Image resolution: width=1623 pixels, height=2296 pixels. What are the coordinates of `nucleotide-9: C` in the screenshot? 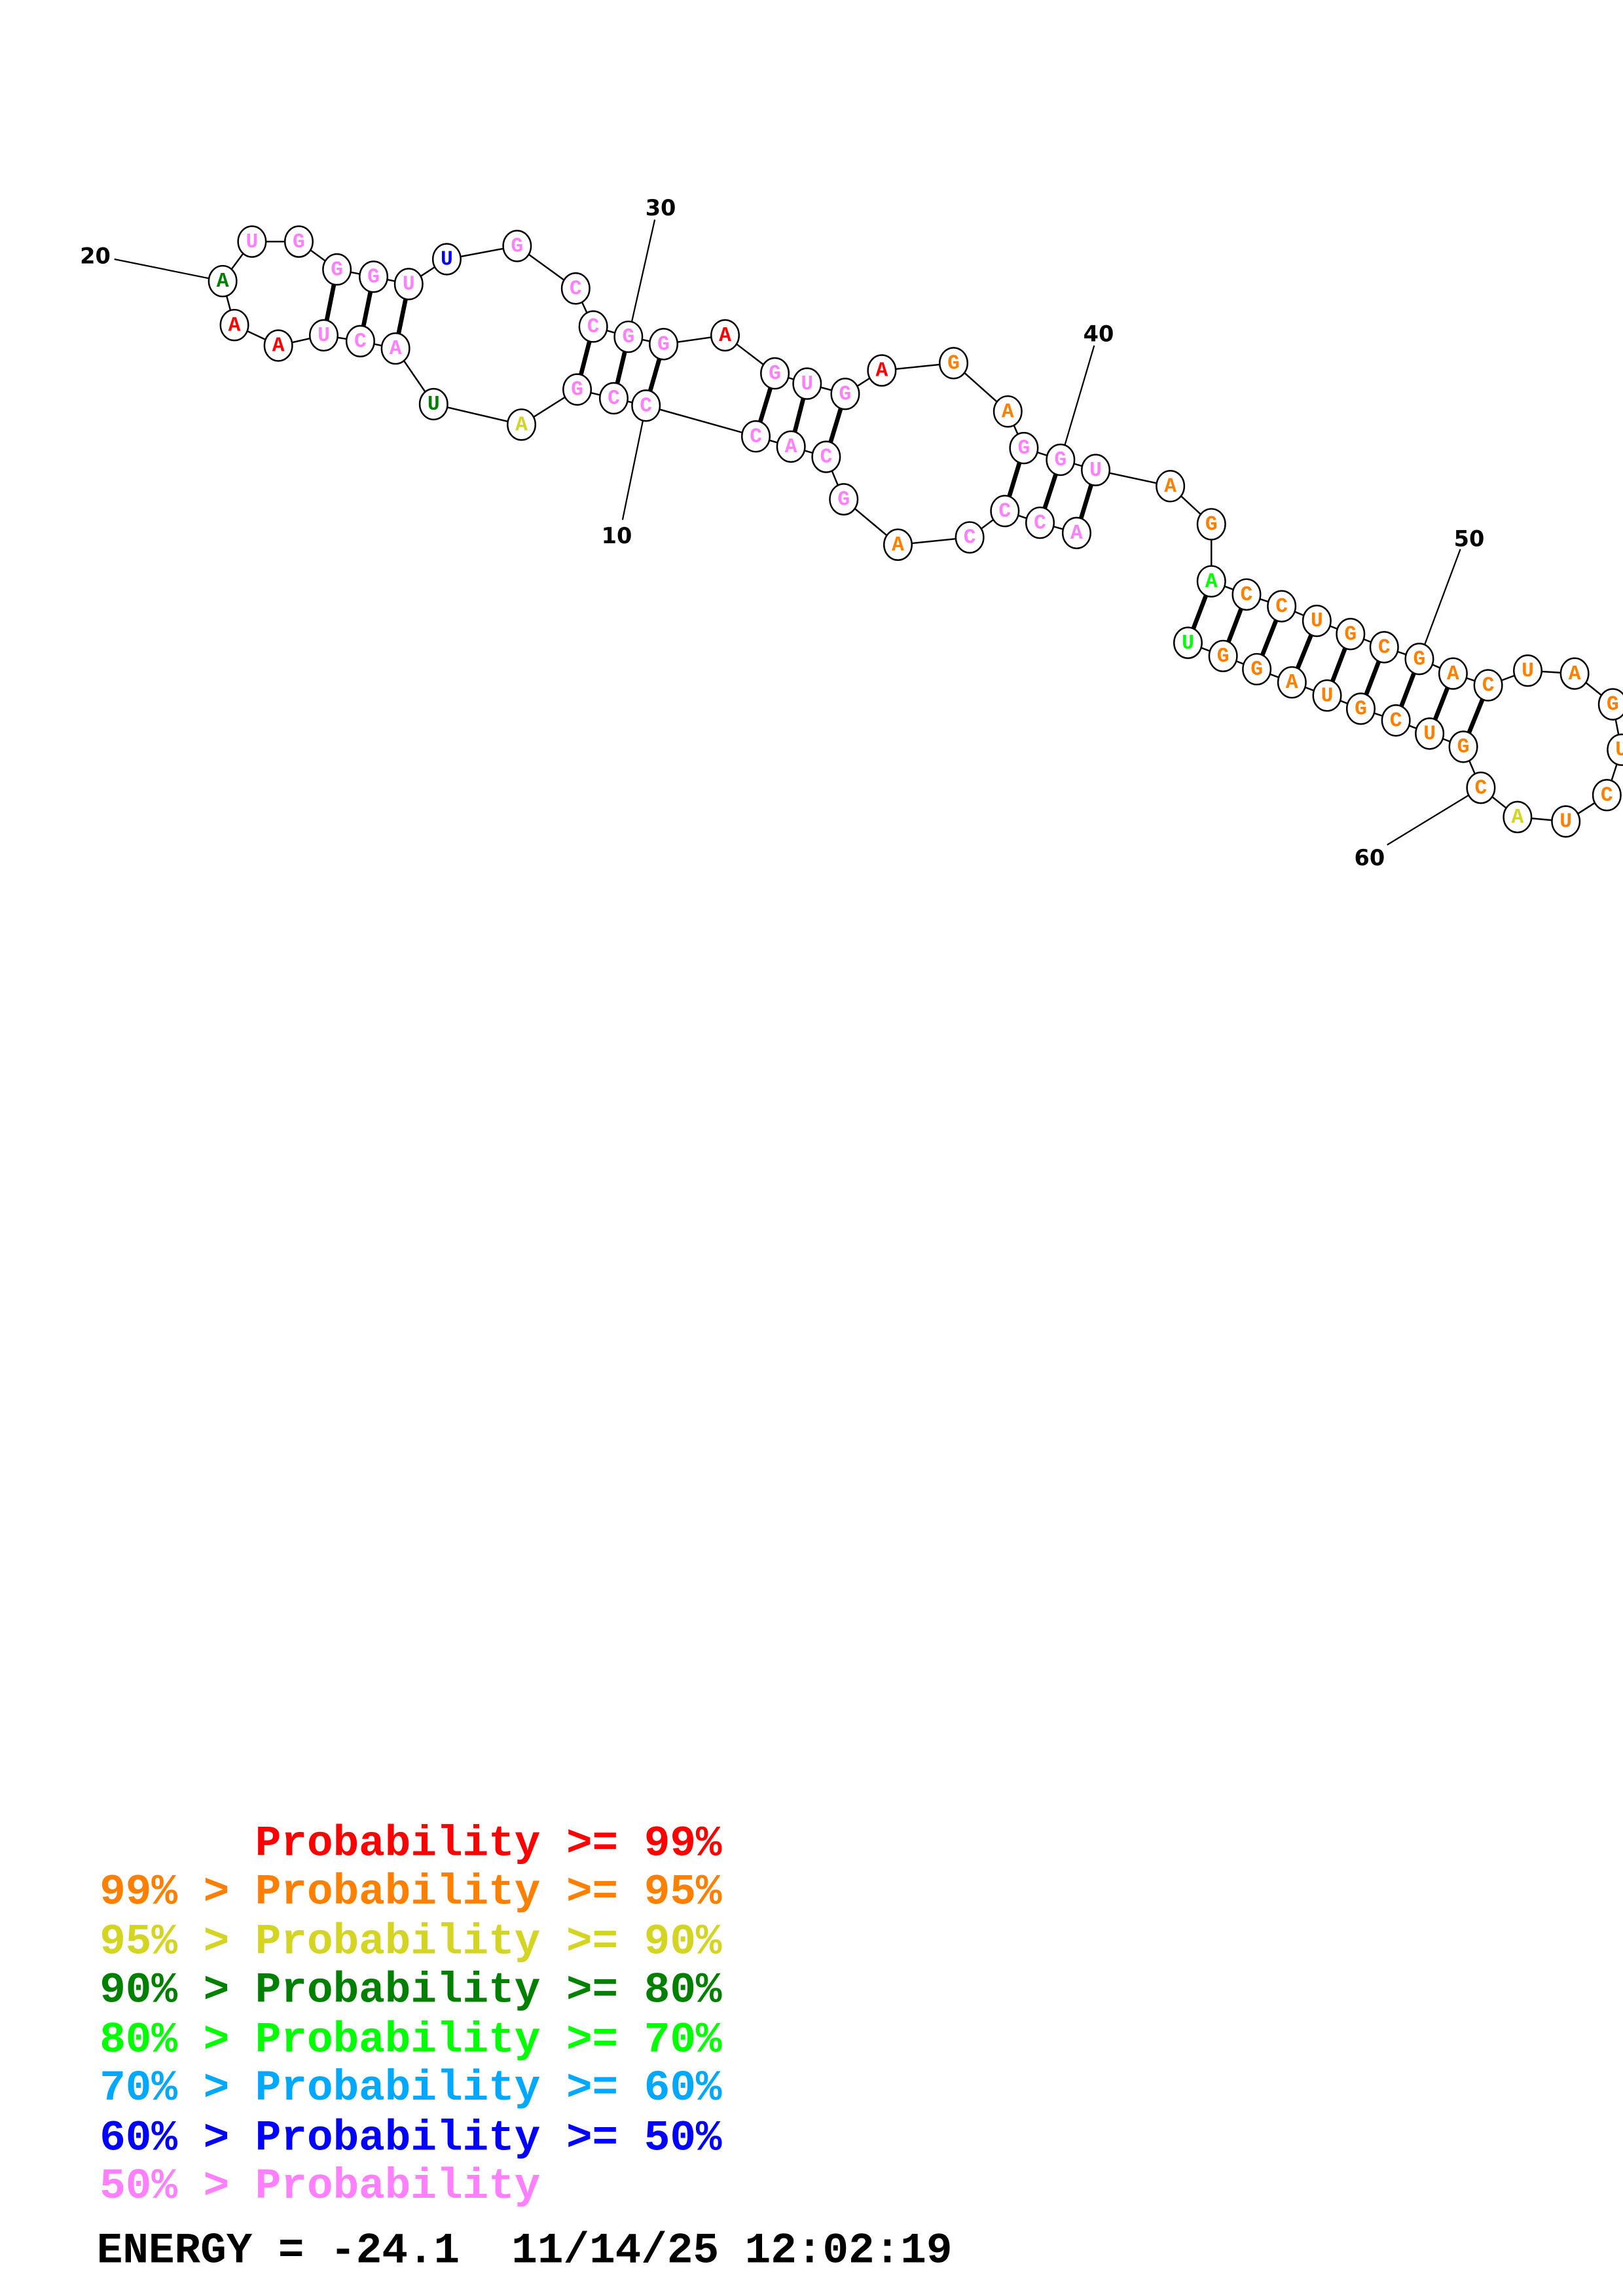 It's located at (756, 436).